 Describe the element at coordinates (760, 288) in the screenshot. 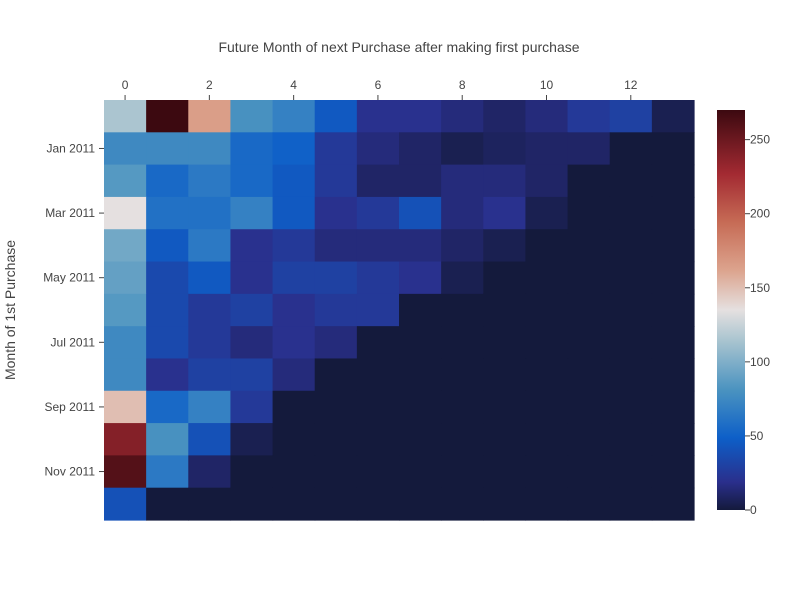

I see `colorbar-tick-label: 150` at that location.